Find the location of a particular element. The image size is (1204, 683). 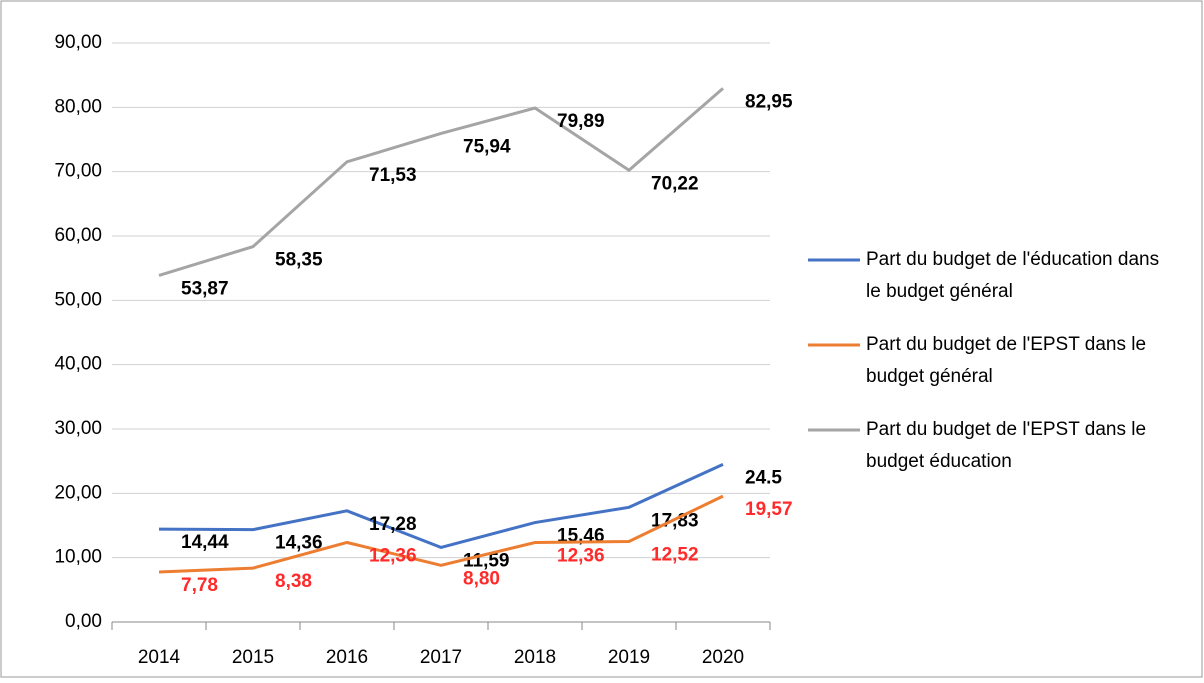

x-tick-label: 2015 is located at coordinates (253, 657).